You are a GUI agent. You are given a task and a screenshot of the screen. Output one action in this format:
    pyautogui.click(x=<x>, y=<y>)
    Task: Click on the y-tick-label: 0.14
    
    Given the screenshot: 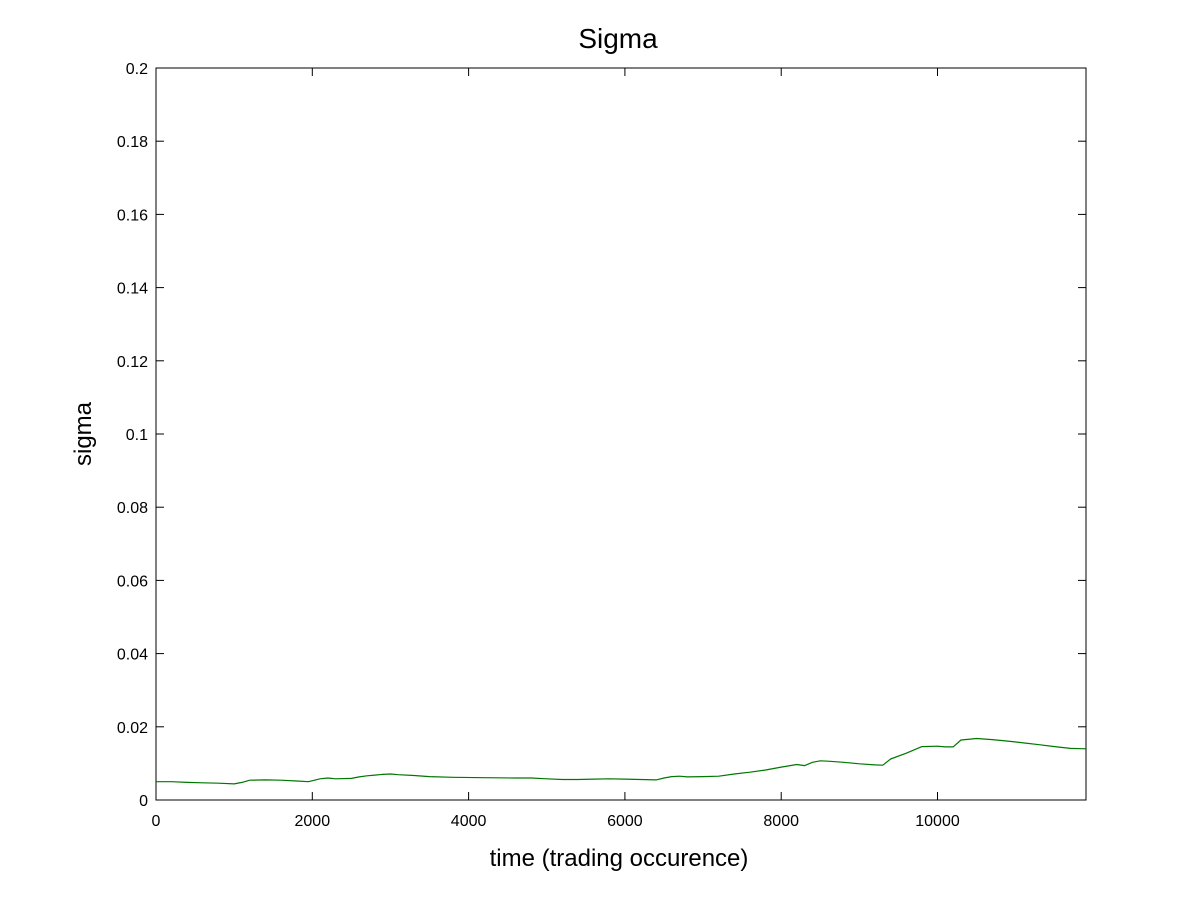 What is the action you would take?
    pyautogui.click(x=132, y=289)
    